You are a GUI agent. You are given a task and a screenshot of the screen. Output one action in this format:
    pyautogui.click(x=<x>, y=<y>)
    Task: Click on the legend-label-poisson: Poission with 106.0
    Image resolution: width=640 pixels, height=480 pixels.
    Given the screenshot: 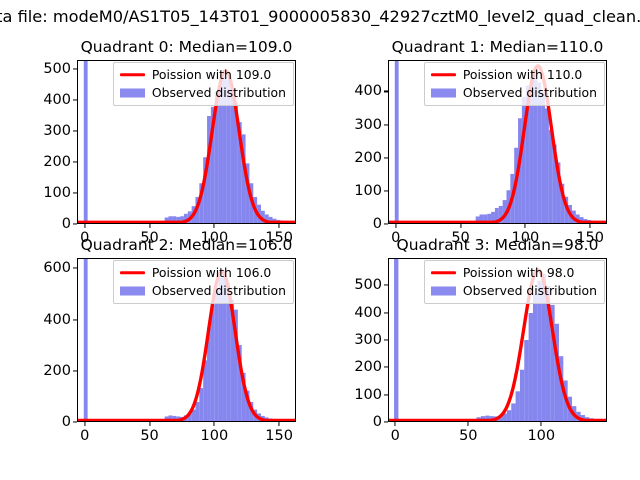 What is the action you would take?
    pyautogui.click(x=211, y=272)
    